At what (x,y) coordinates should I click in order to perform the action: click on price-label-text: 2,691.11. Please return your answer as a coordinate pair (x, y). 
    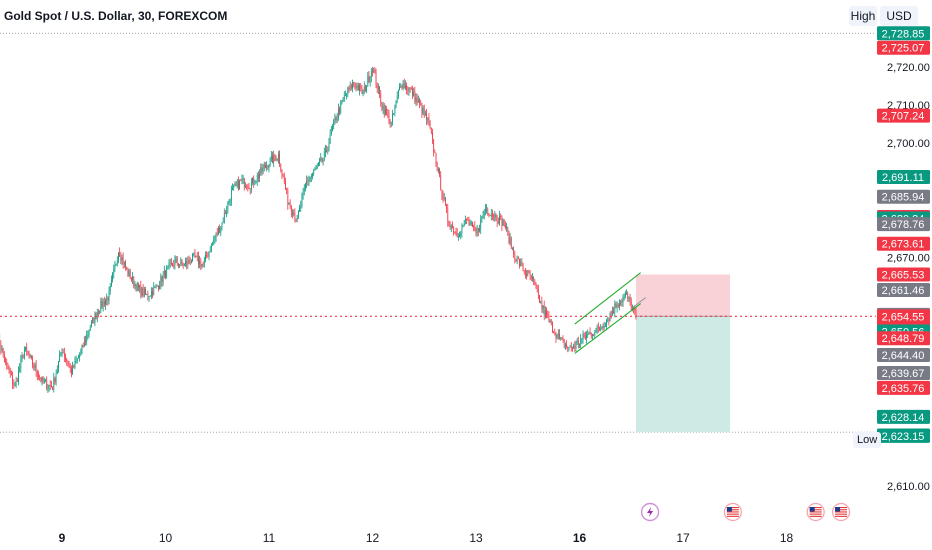
    Looking at the image, I should click on (903, 178).